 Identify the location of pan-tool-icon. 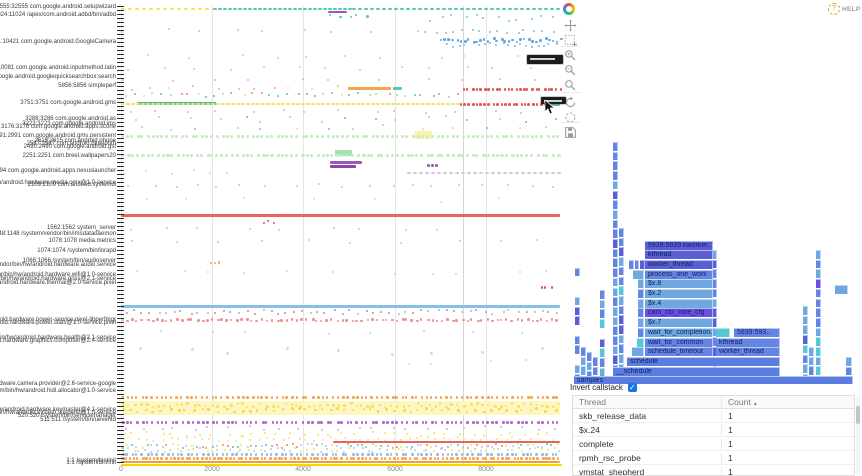
(570, 25).